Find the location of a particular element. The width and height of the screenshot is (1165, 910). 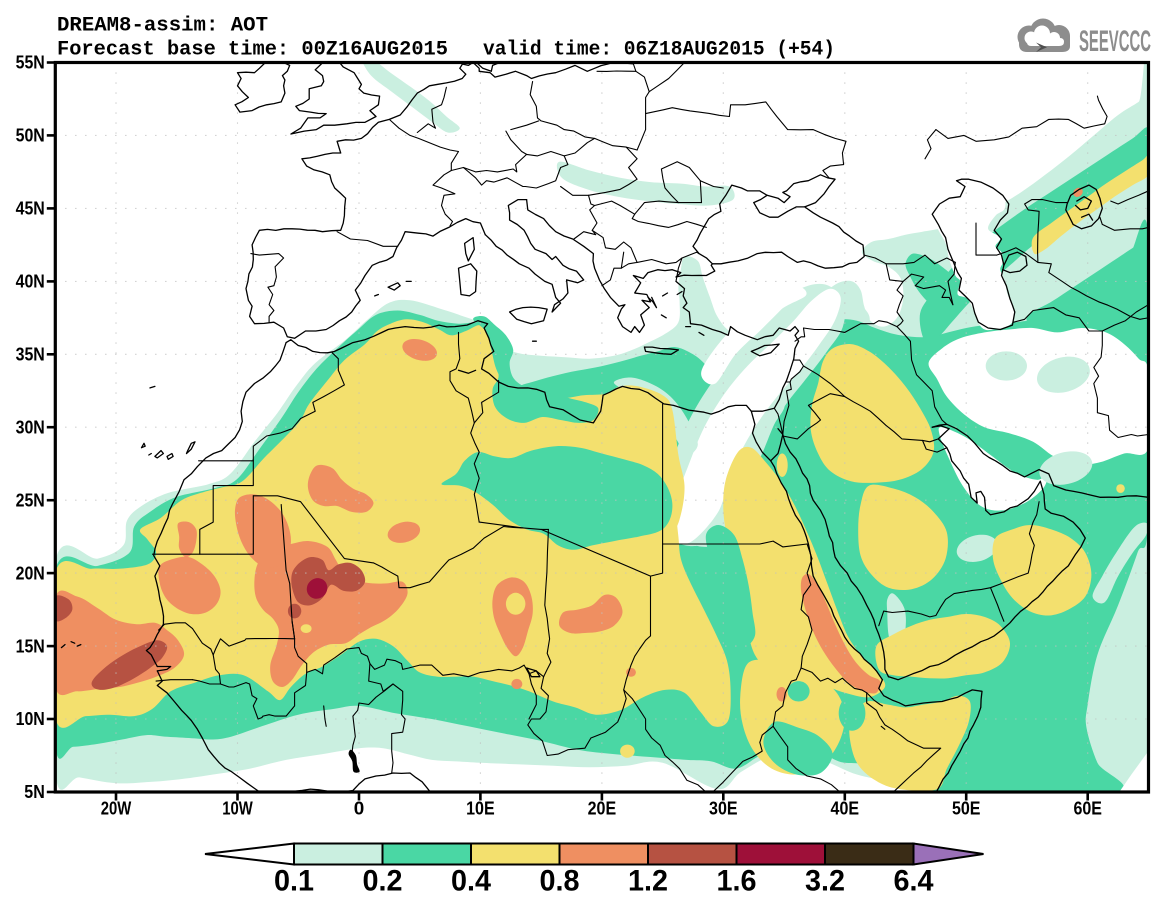

svg-text: 45N is located at coordinates (30, 208).